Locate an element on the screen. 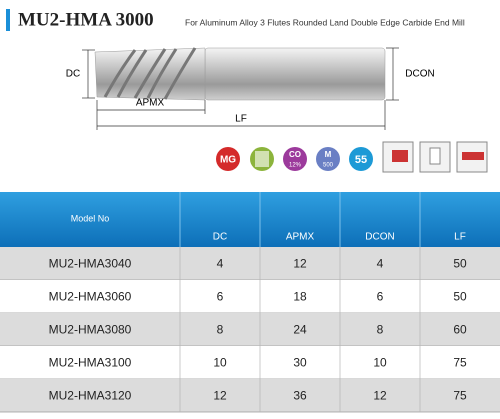 This screenshot has width=500, height=419. cell: MU2-HMA3100 is located at coordinates (90, 363).